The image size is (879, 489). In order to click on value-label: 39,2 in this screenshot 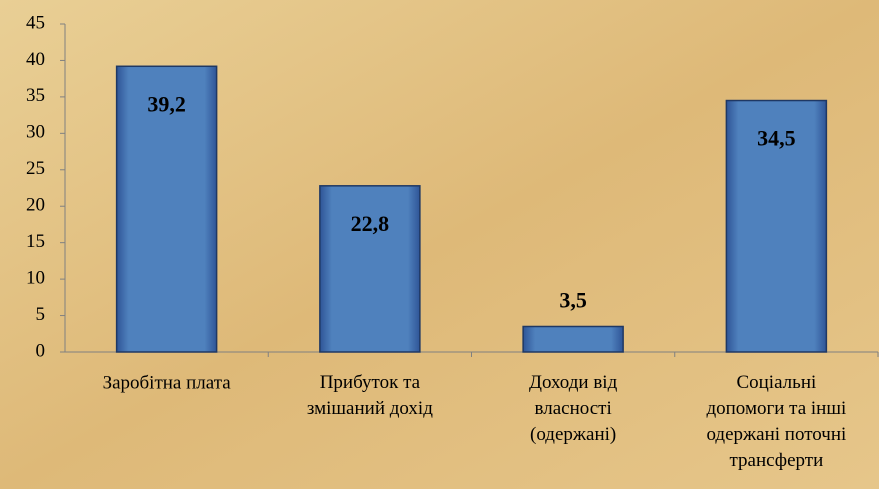, I will do `click(166, 103)`.